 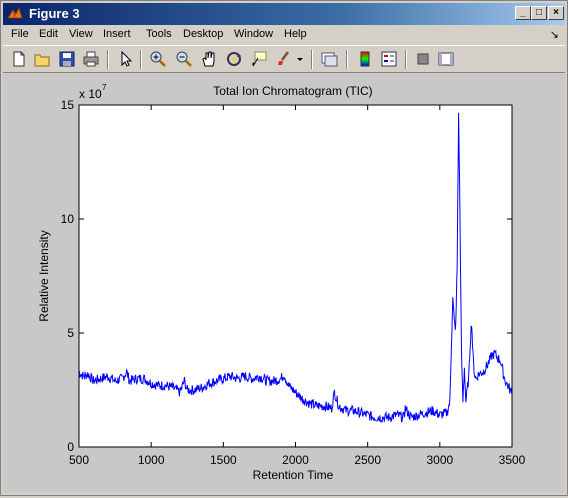 What do you see at coordinates (158, 59) in the screenshot?
I see `zoom-in-icon` at bounding box center [158, 59].